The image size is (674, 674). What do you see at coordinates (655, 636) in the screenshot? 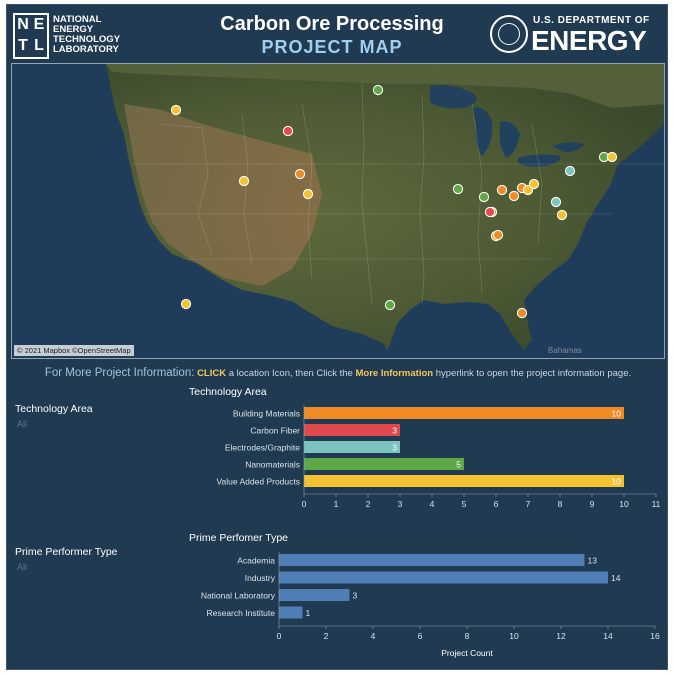
I see `tick-label: 16` at bounding box center [655, 636].